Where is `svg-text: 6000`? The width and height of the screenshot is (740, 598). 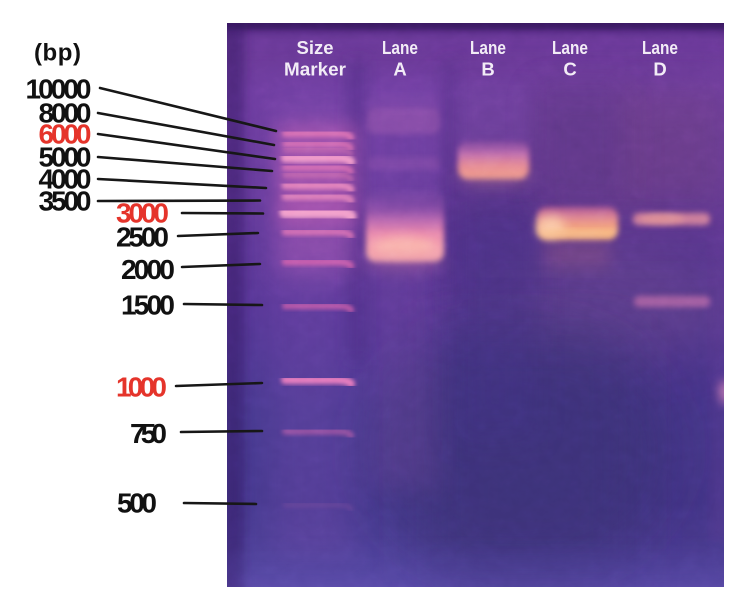 svg-text: 6000 is located at coordinates (65, 134).